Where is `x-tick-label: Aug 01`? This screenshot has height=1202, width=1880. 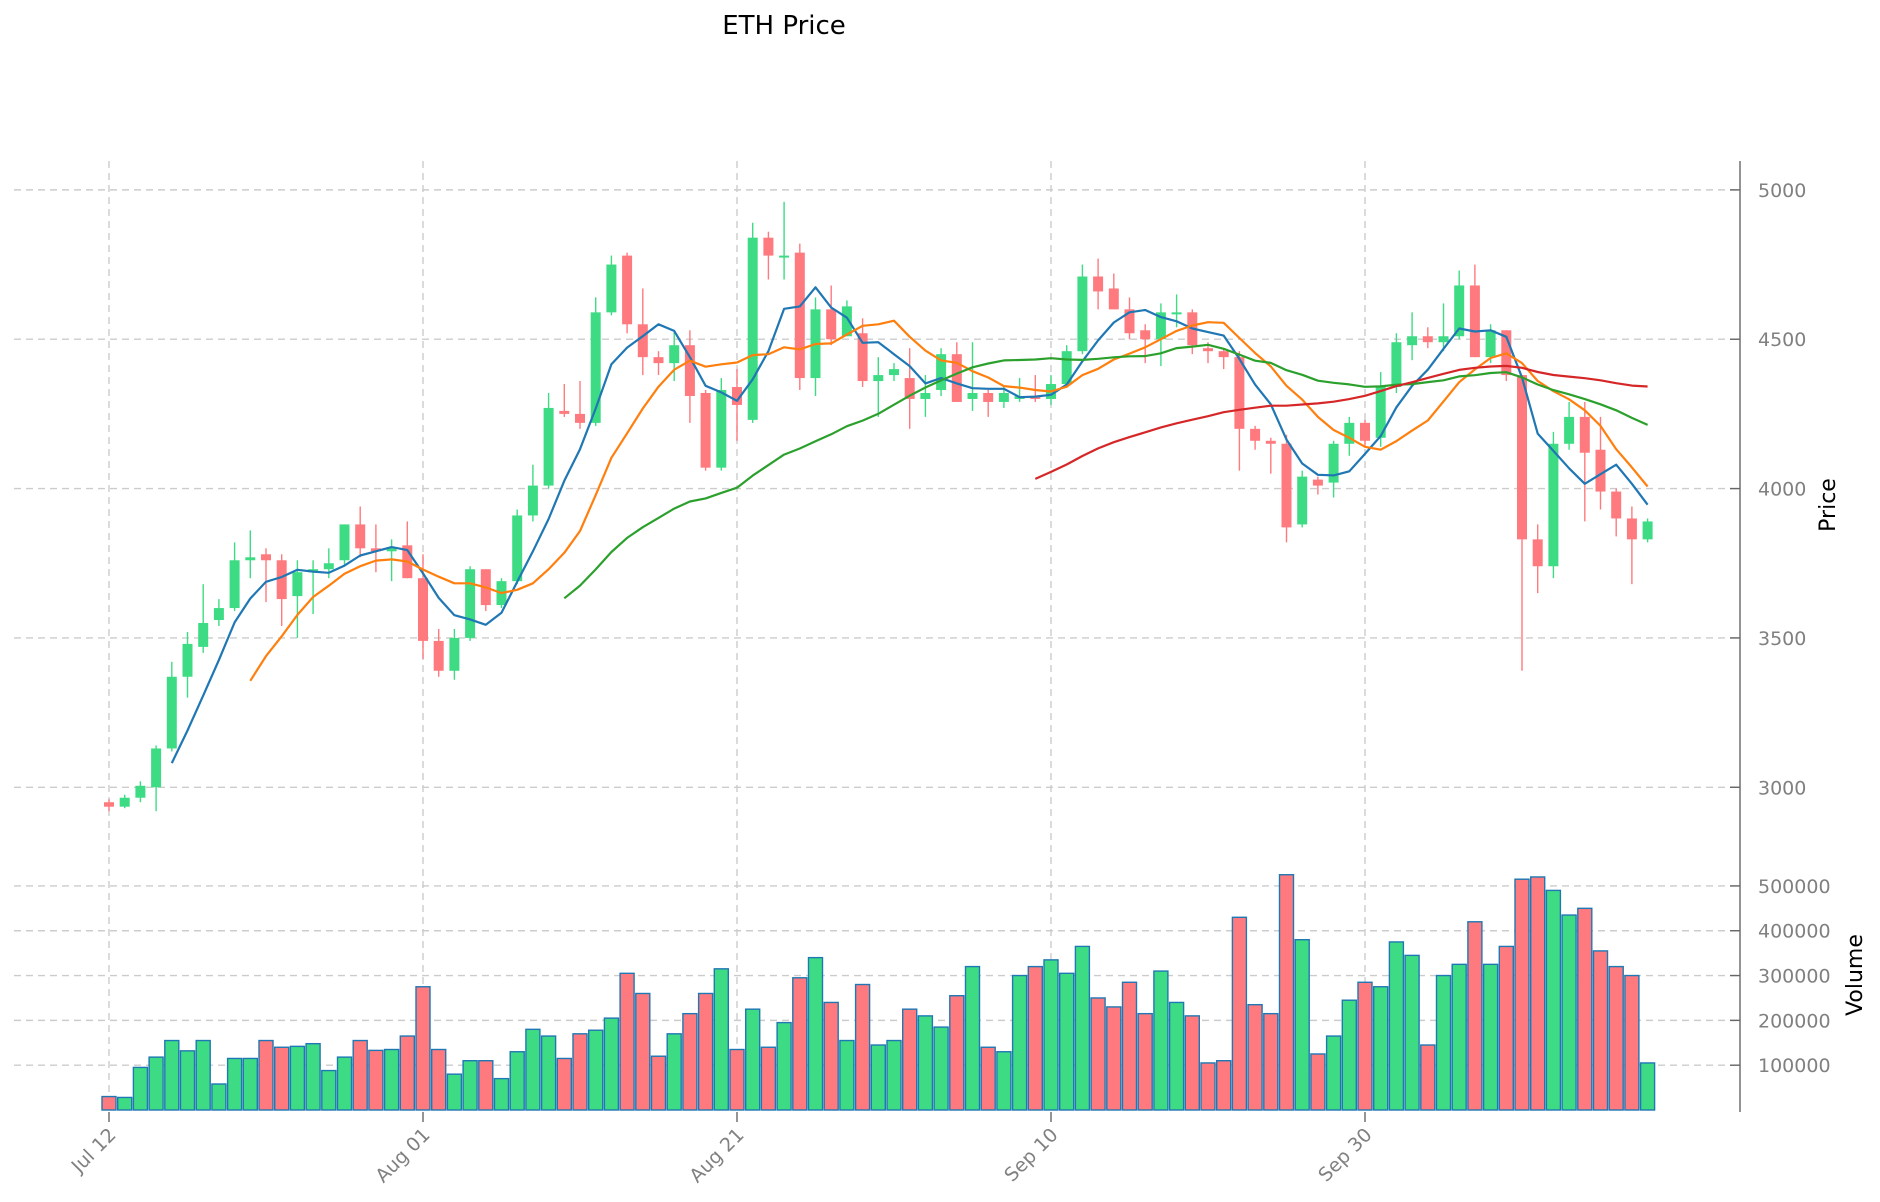 x-tick-label: Aug 01 is located at coordinates (402, 1155).